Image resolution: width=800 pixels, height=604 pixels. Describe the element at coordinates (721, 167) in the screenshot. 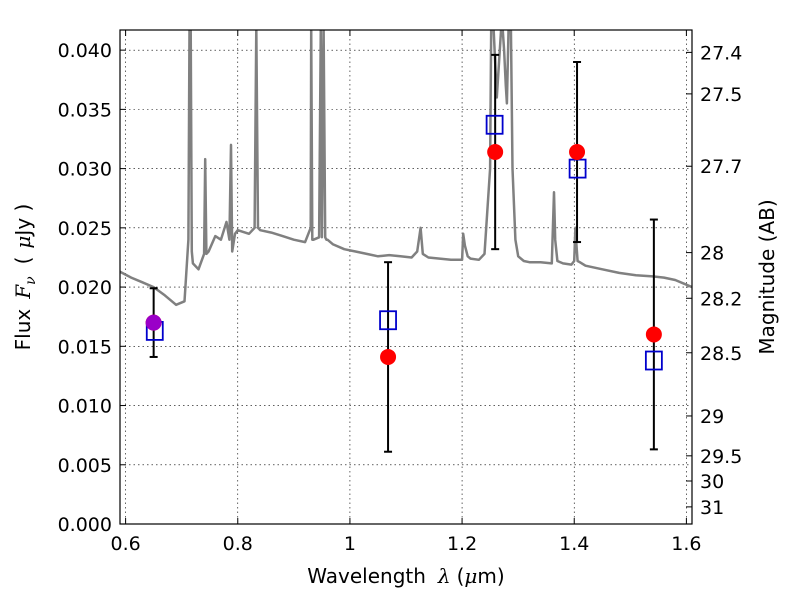

I see `right-tick-label: 27.7` at that location.